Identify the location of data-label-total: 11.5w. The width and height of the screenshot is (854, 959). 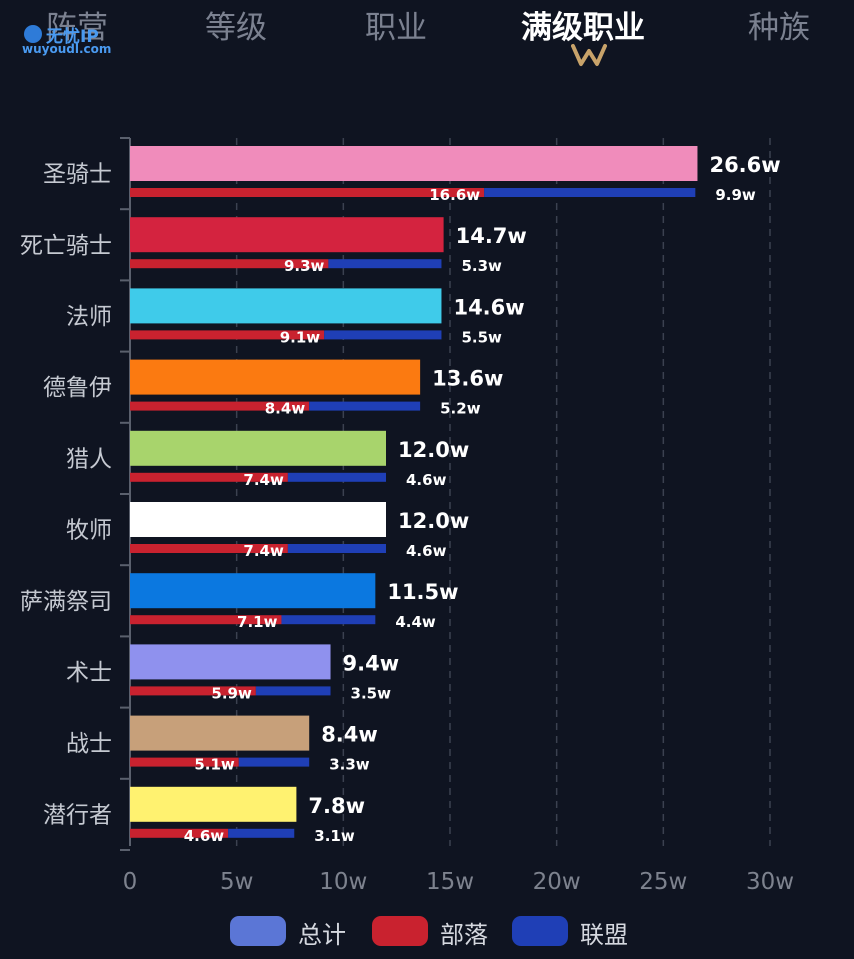
(422, 592).